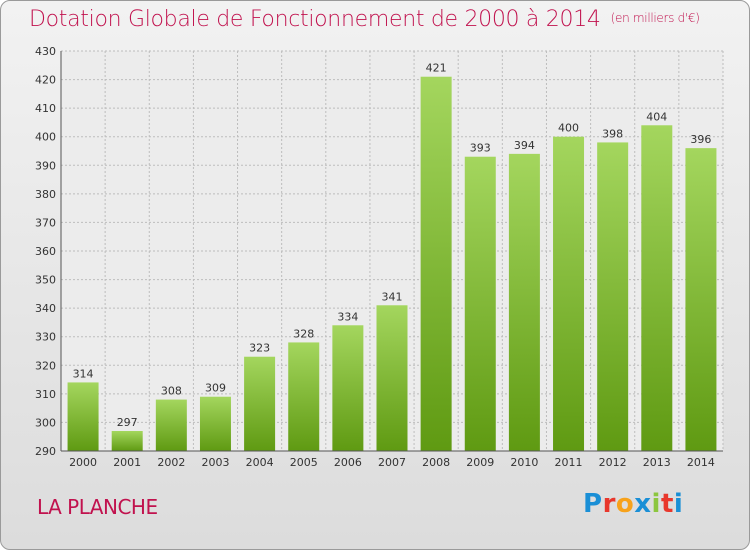 The image size is (750, 550). What do you see at coordinates (569, 462) in the screenshot?
I see `x-tick-label: 2011` at bounding box center [569, 462].